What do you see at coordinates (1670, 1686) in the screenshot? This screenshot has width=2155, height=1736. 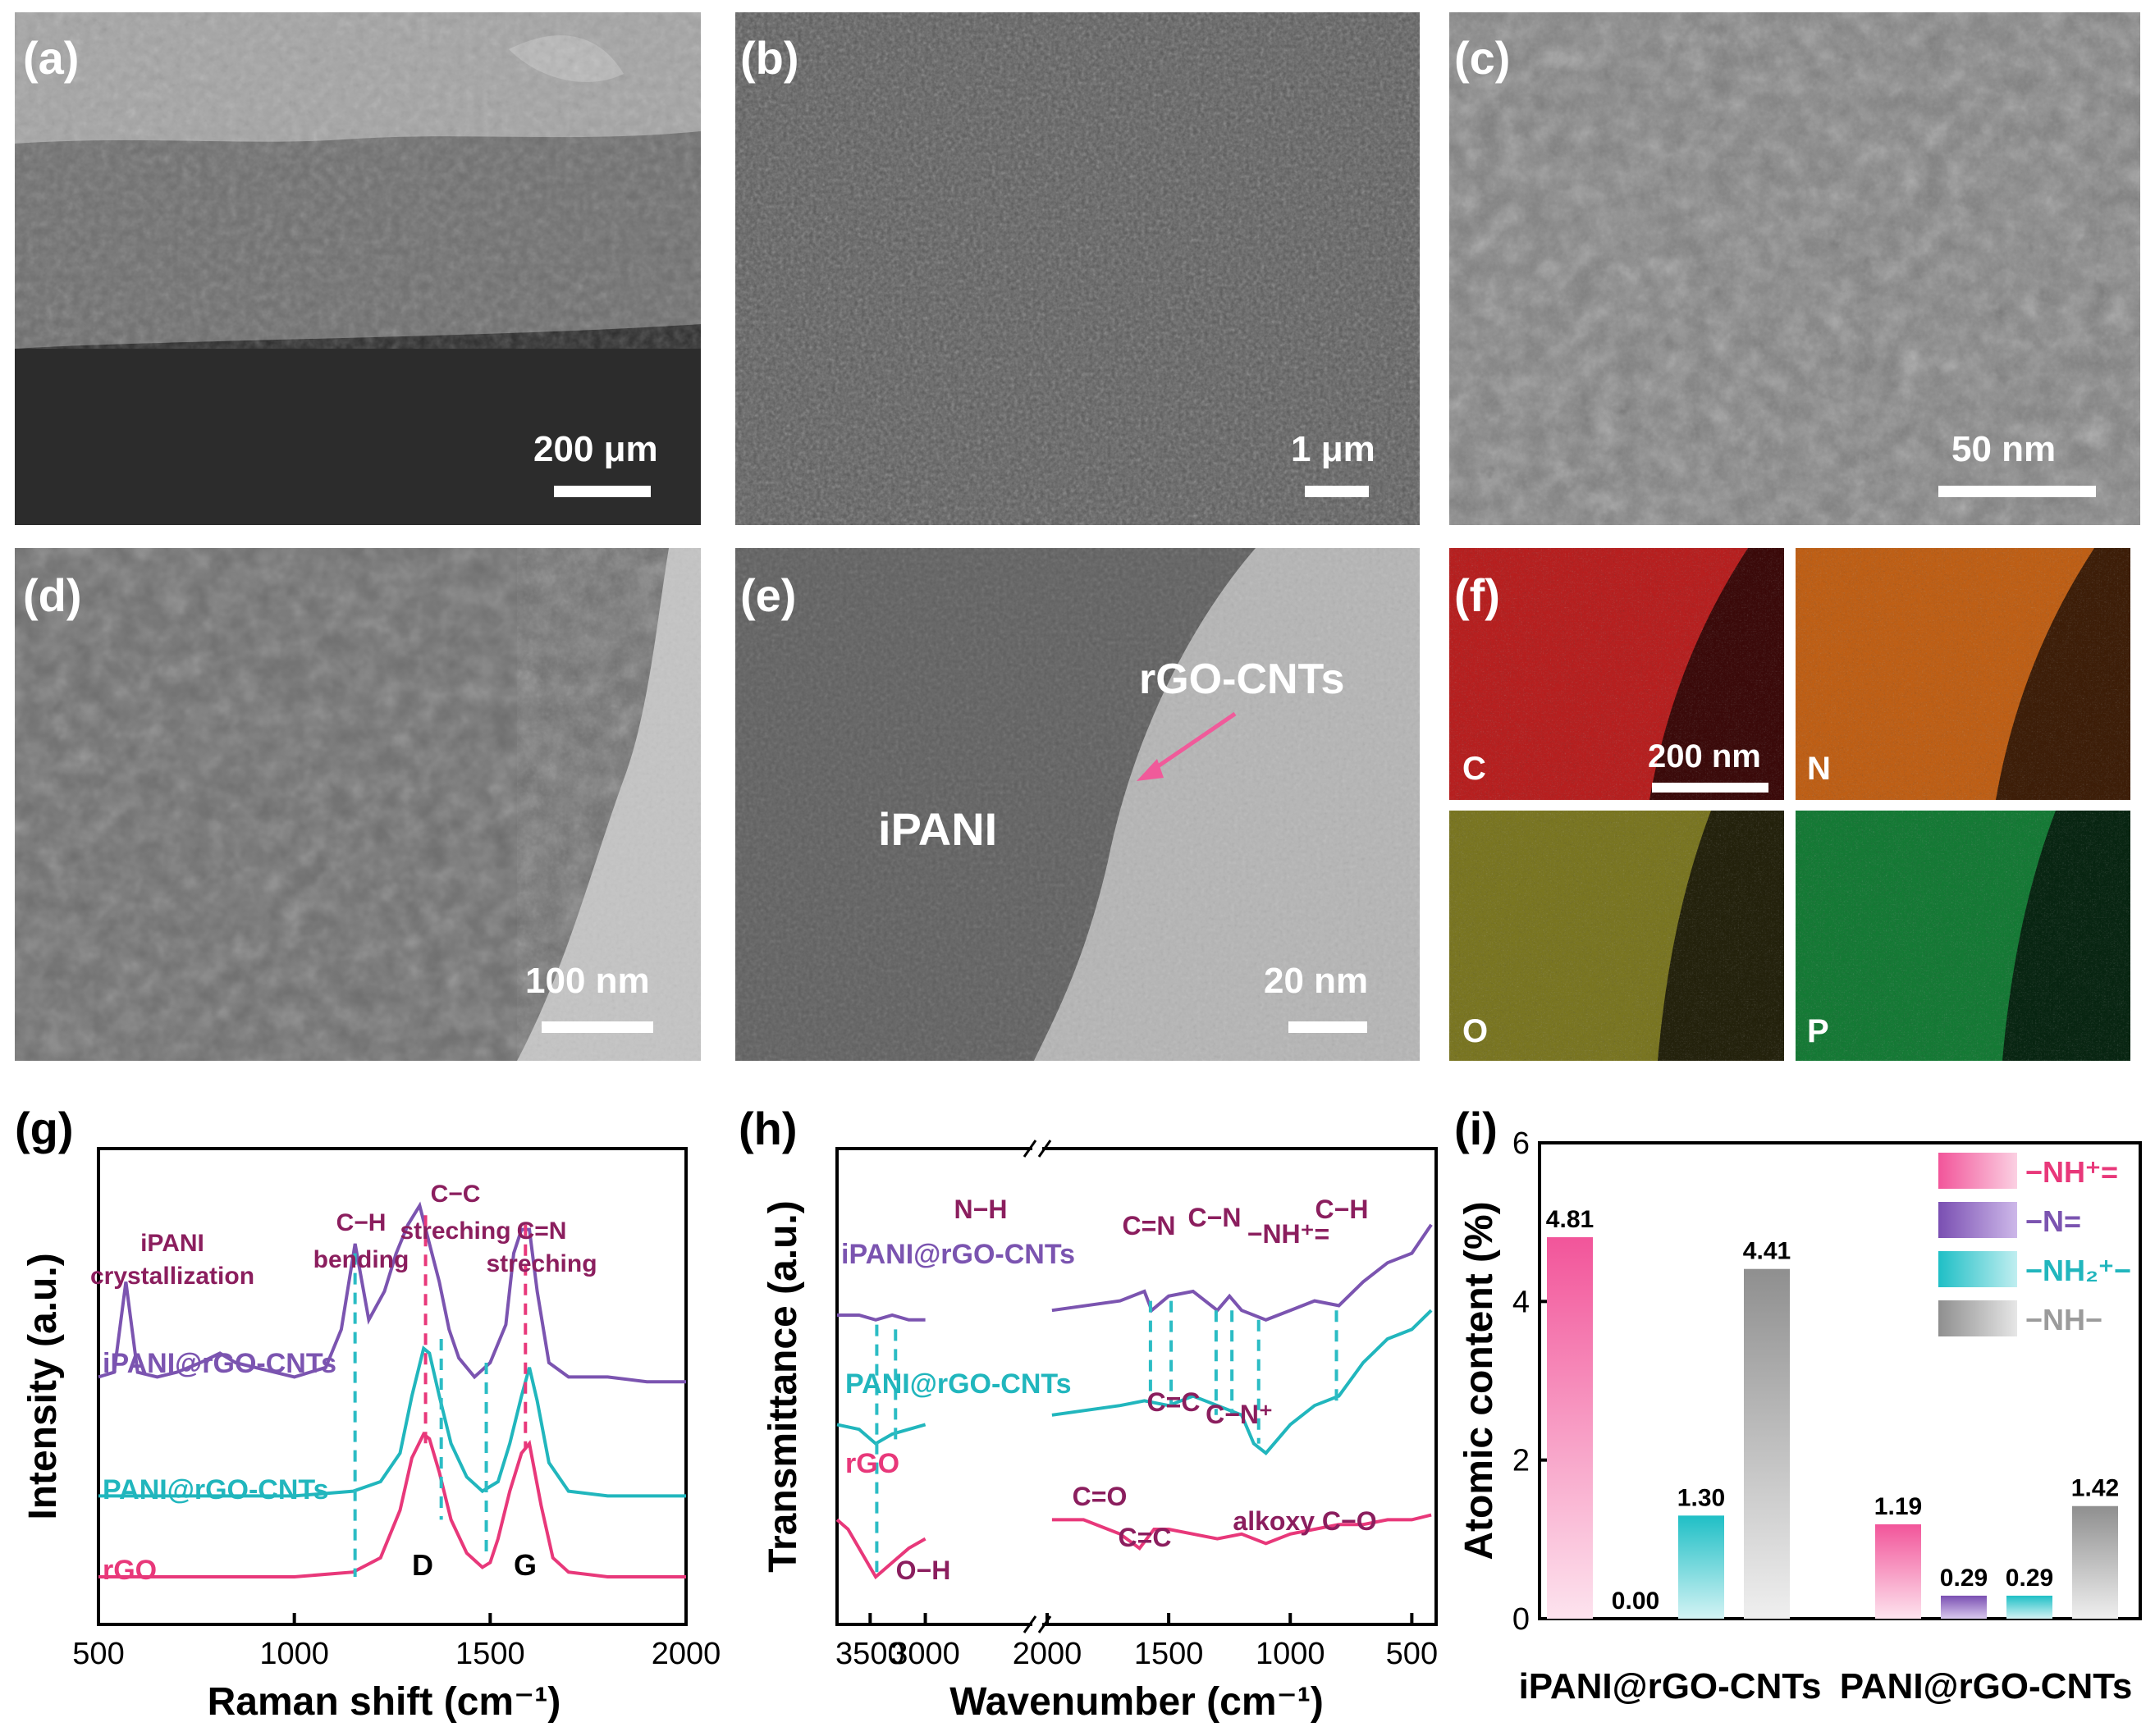 I see `chart-i-category-1: iPANI@rGO-CNTs` at bounding box center [1670, 1686].